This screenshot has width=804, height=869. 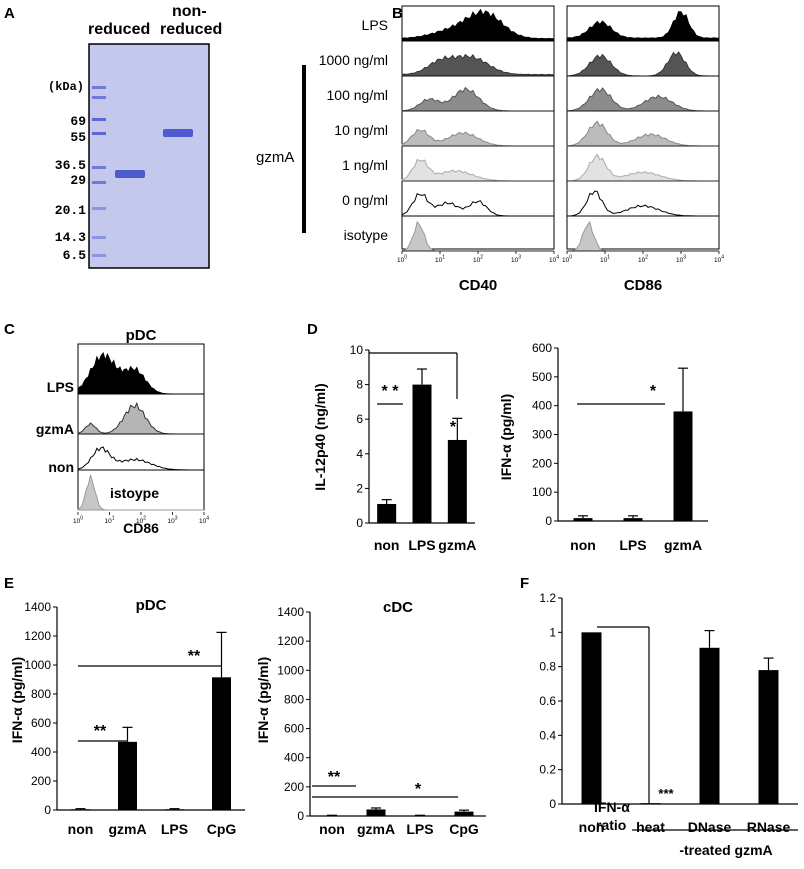 What do you see at coordinates (547, 598) in the screenshot?
I see `F-y-tick-label-6: 1.2` at bounding box center [547, 598].